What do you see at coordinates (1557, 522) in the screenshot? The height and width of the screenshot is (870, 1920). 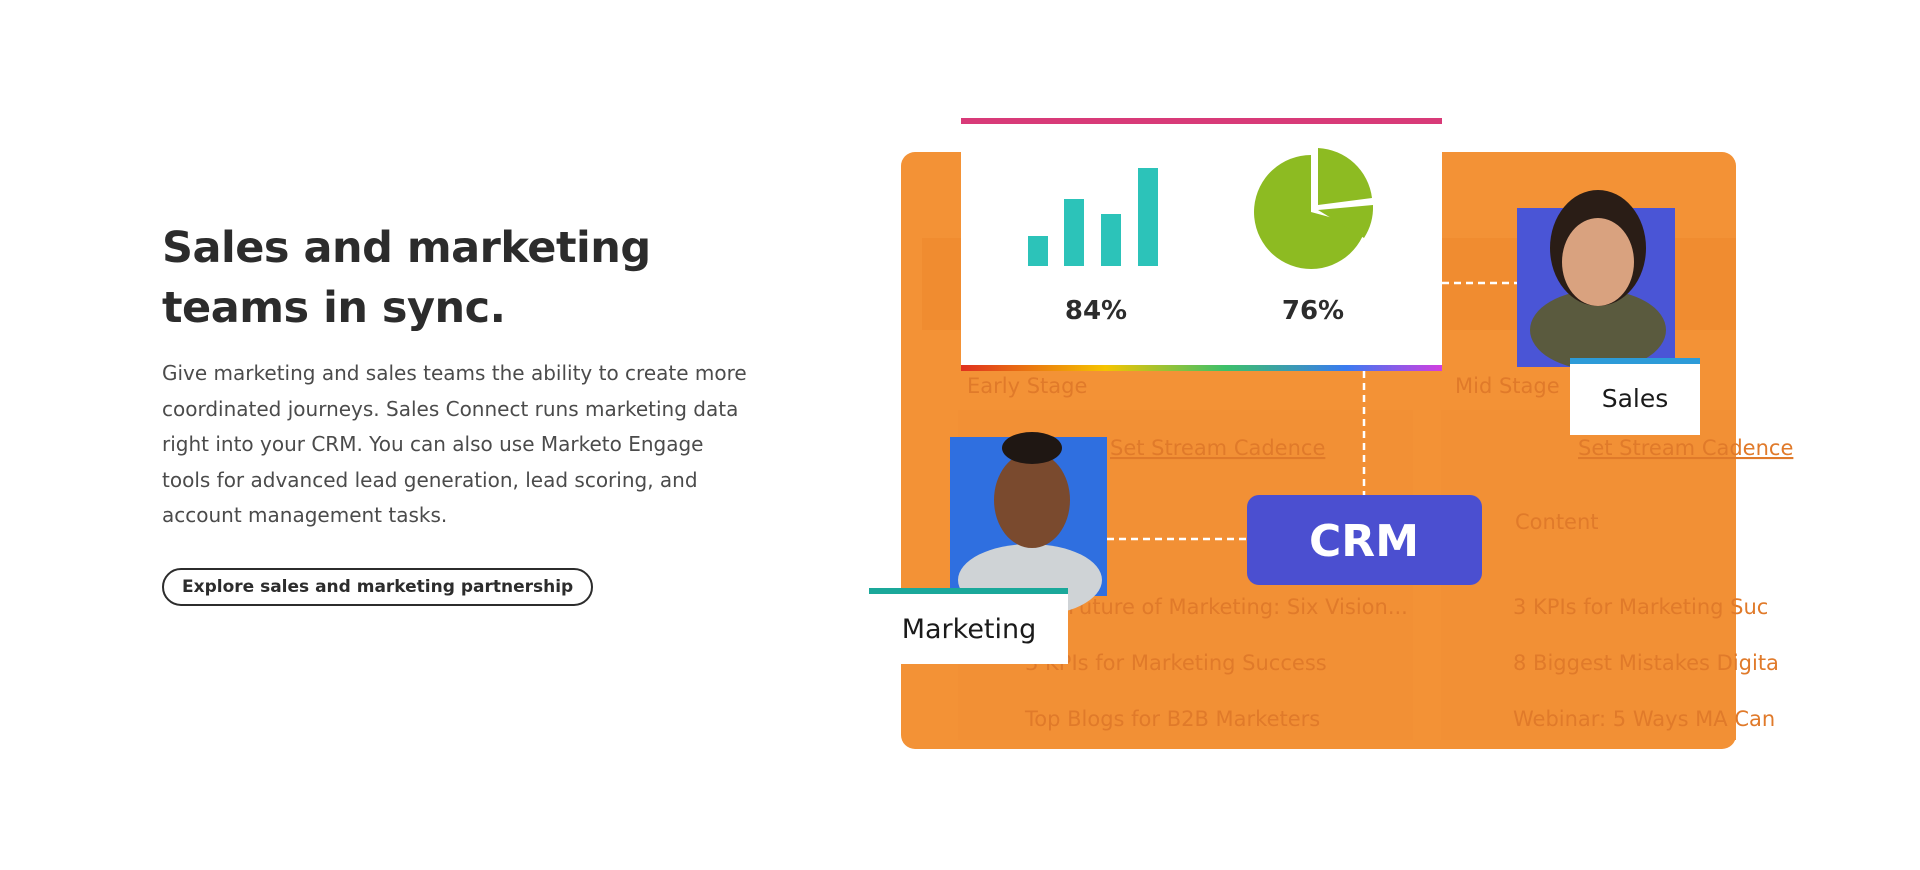 I see `tab: Content` at bounding box center [1557, 522].